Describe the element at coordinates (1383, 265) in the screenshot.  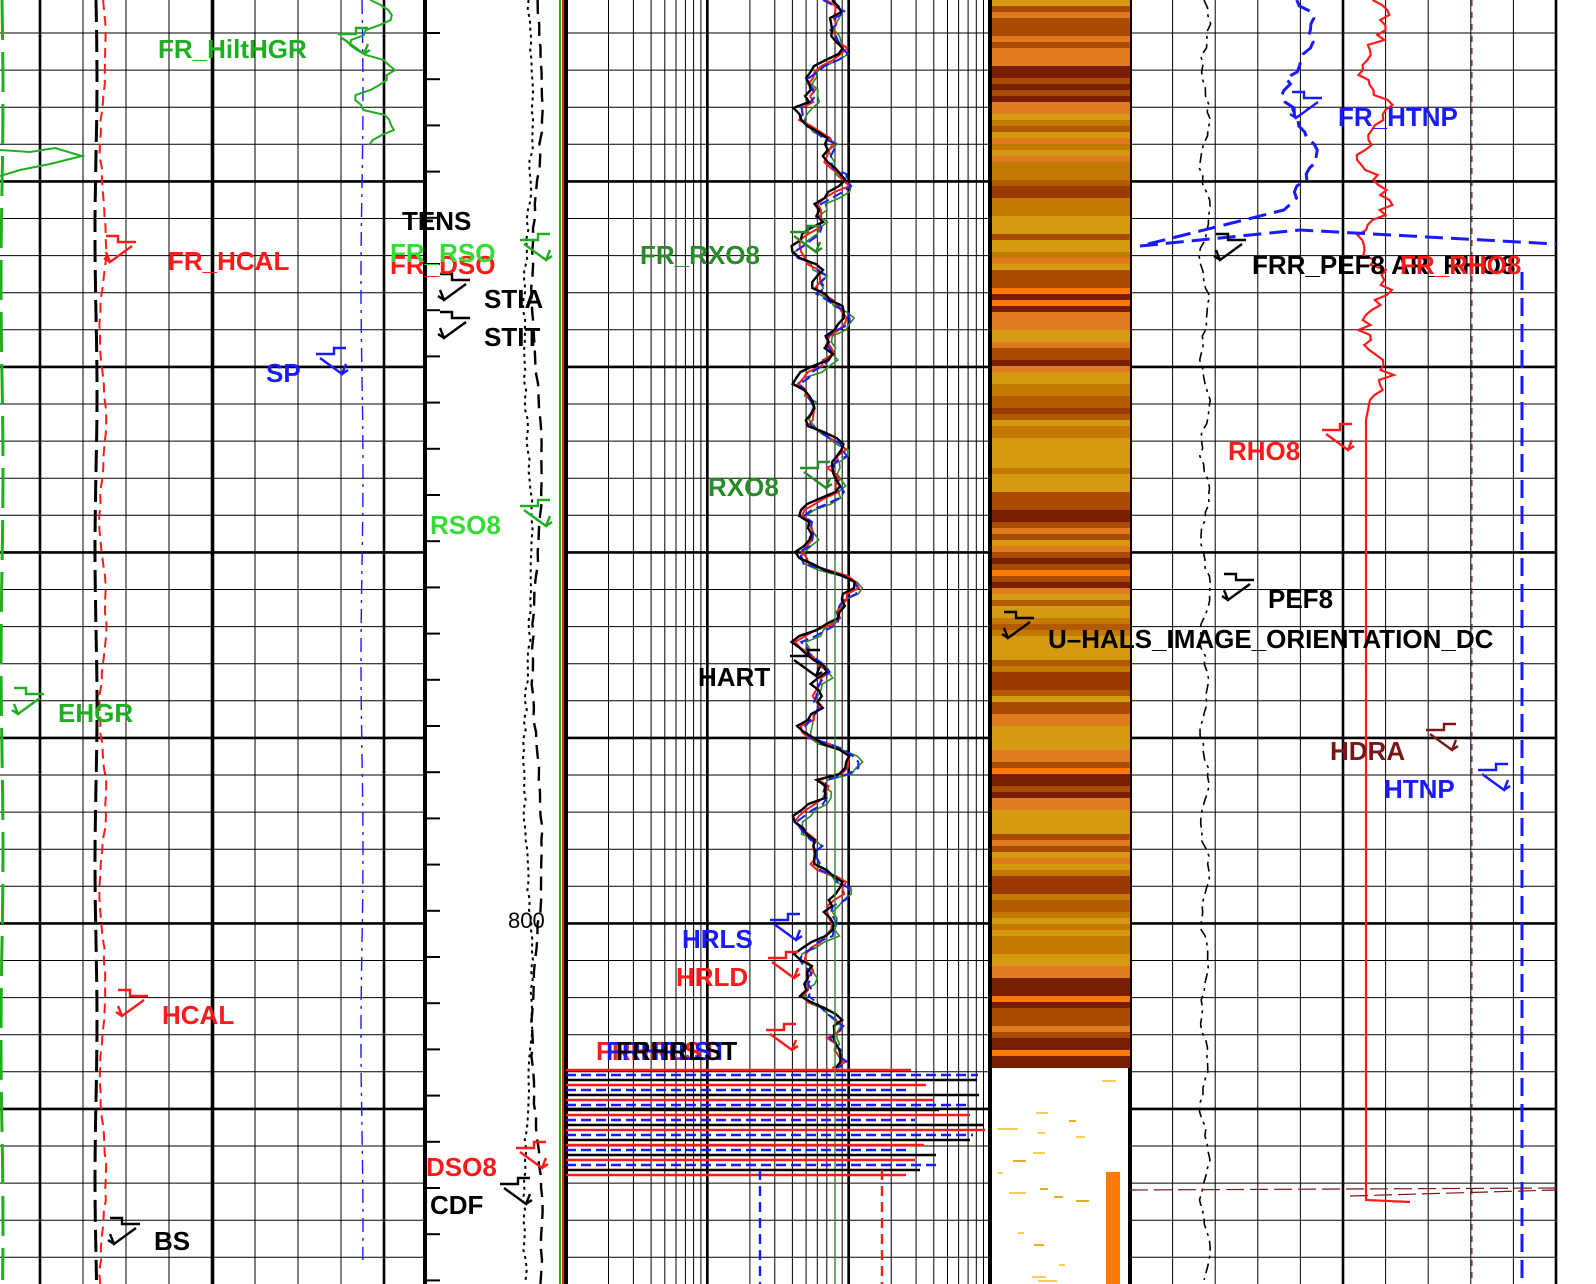
I see `label-FR_PEF8-FR_RHO8: FRR_PEF8 AR_RHO8` at that location.